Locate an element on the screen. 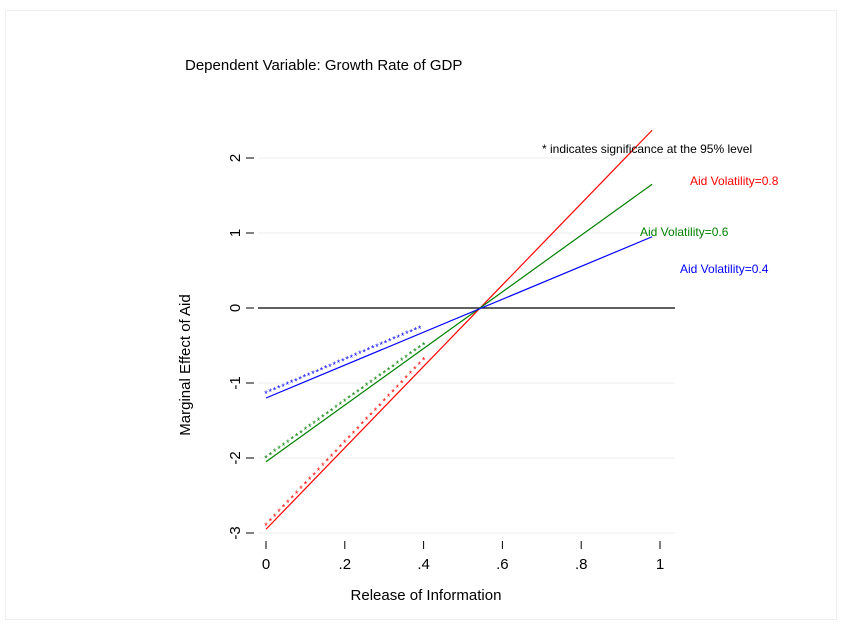 Image resolution: width=845 pixels, height=626 pixels. y-tick-label: 1 is located at coordinates (235, 233).